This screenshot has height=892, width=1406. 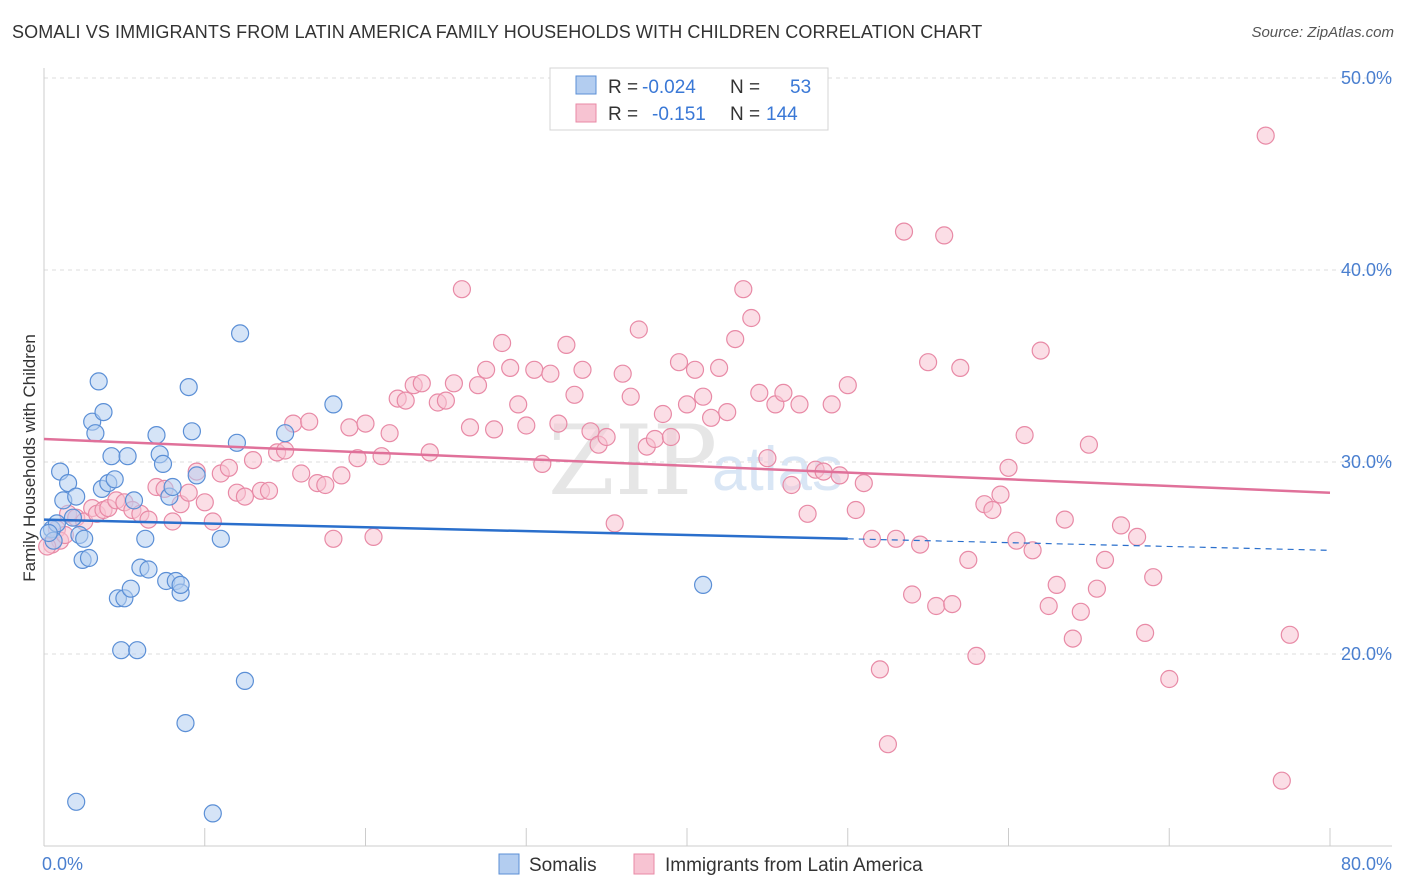 I want to click on source-label: Source: ZipAtlas.com, so click(x=1322, y=32).